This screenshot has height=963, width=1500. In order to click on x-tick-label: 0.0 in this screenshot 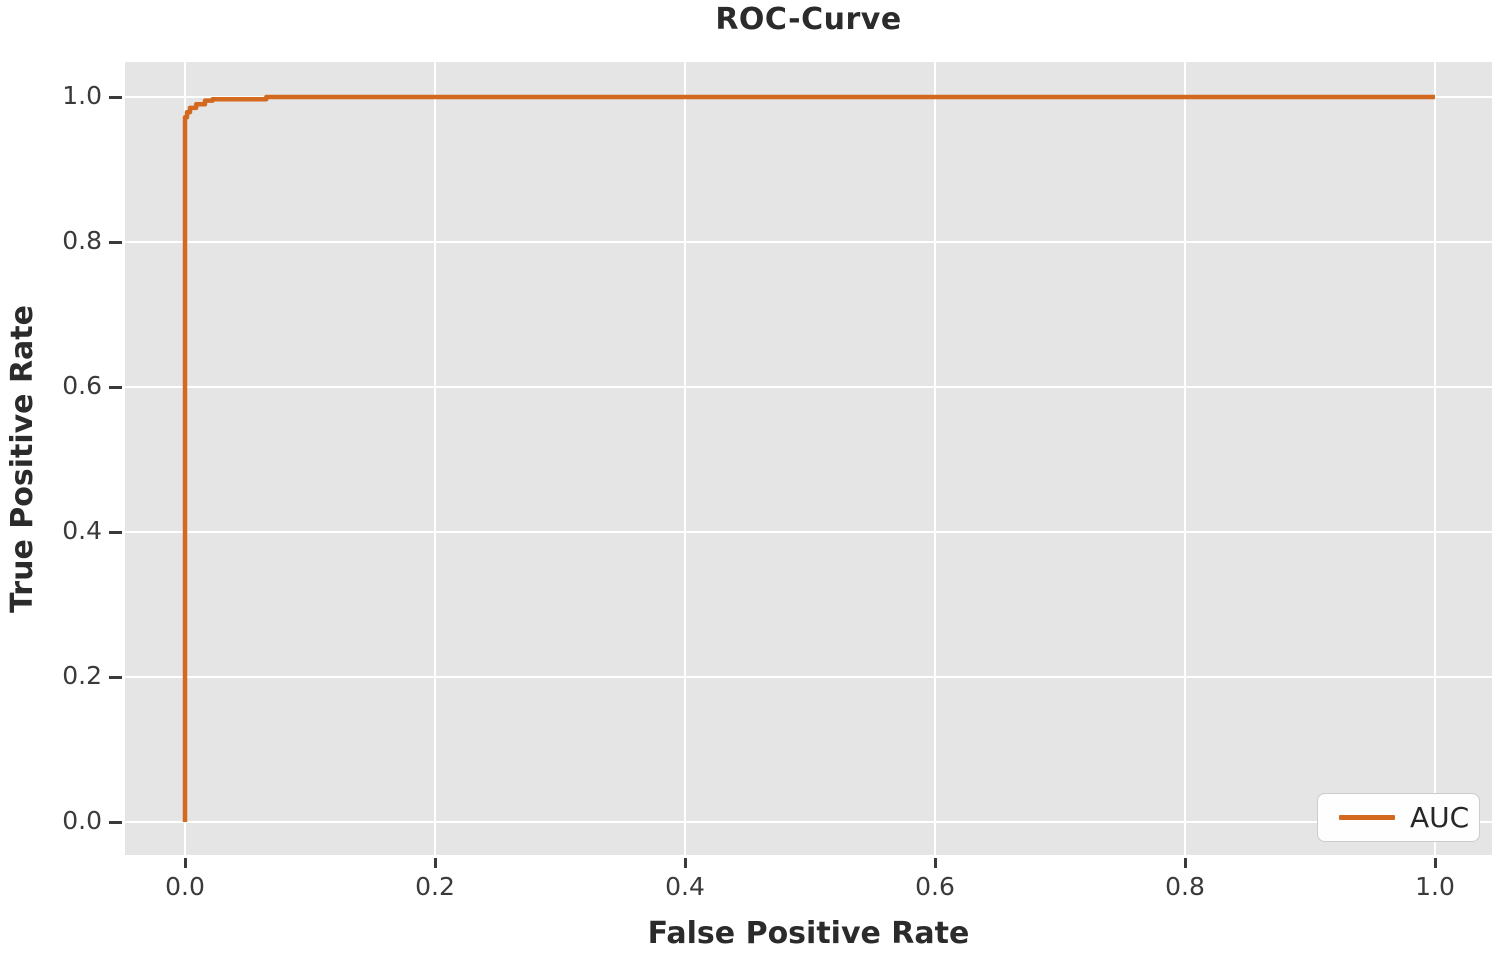, I will do `click(185, 886)`.